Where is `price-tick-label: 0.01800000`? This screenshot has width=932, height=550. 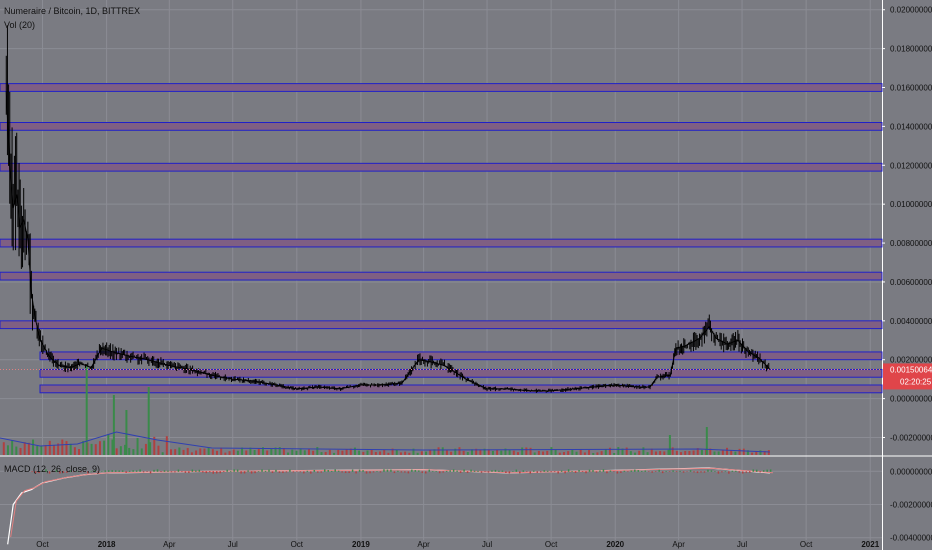 price-tick-label: 0.01800000 is located at coordinates (911, 49).